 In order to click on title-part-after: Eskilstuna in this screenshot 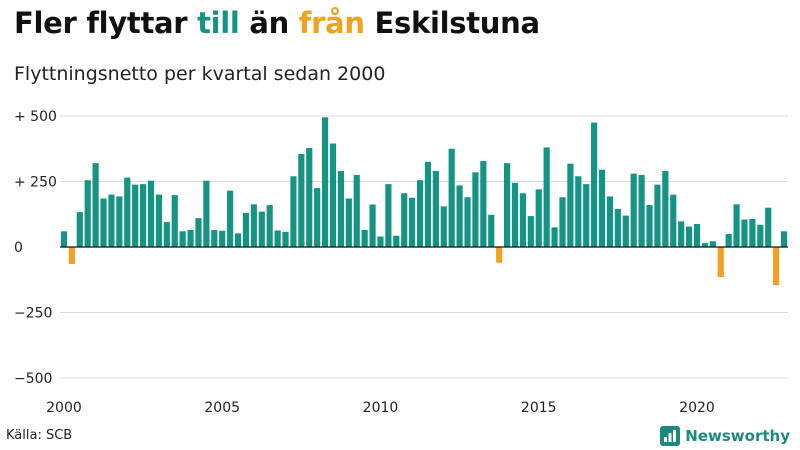, I will do `click(452, 23)`.